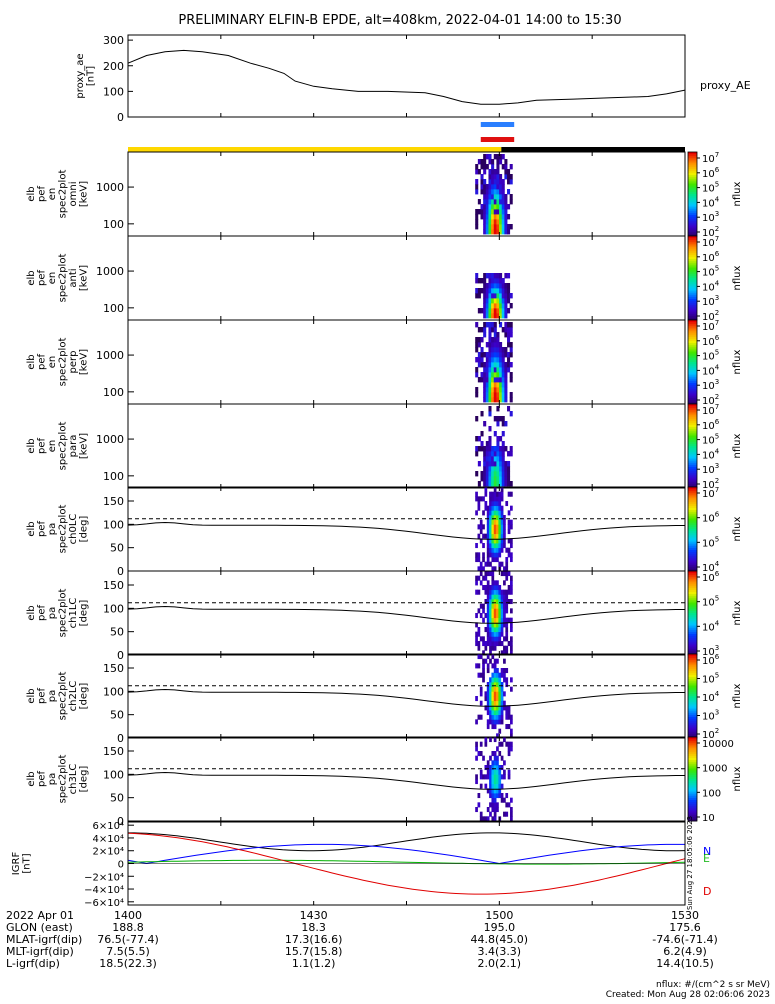 This screenshot has height=1004, width=775. I want to click on loss-cone-curve, so click(406, 614).